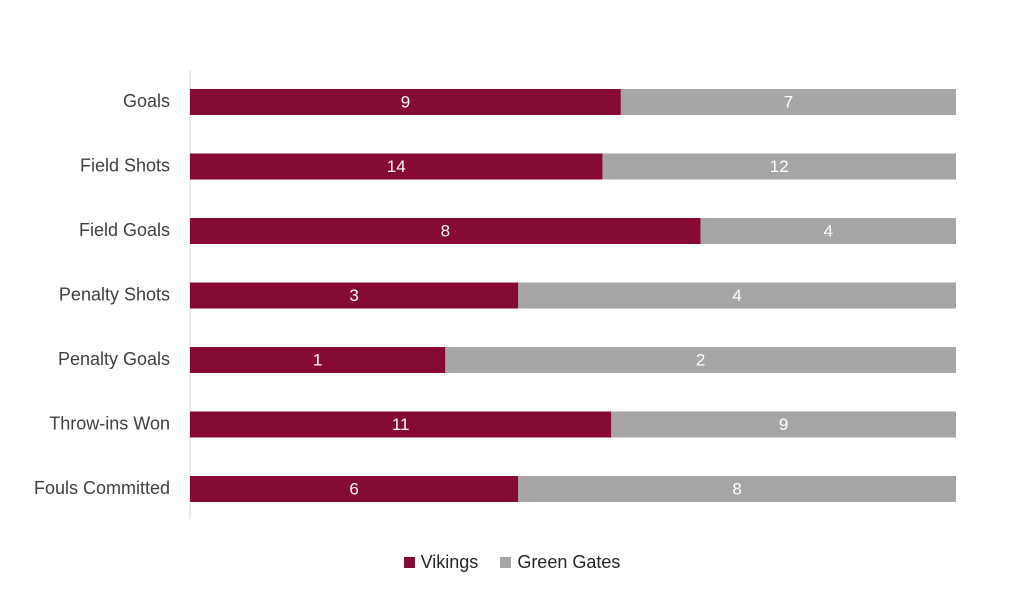  I want to click on legend-item-series-1: Vikings, so click(441, 562).